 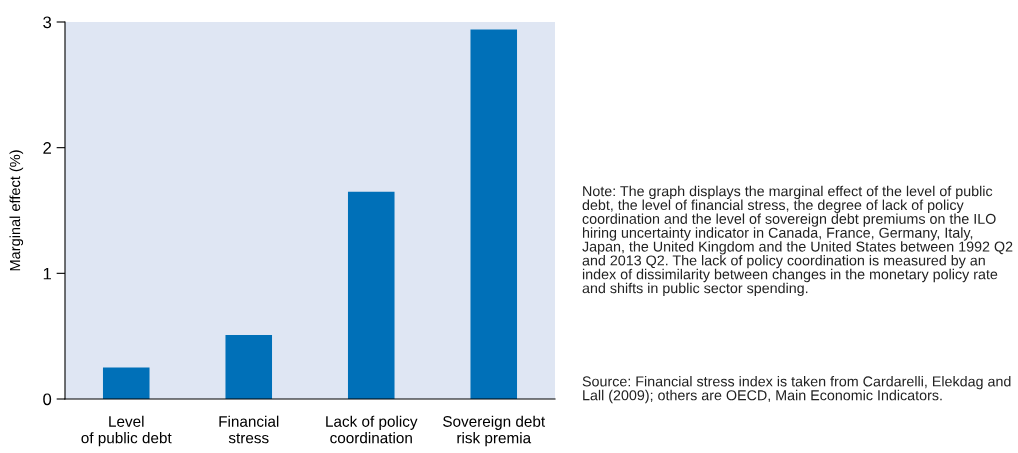 I want to click on y-tick-label: 0, so click(x=47, y=399).